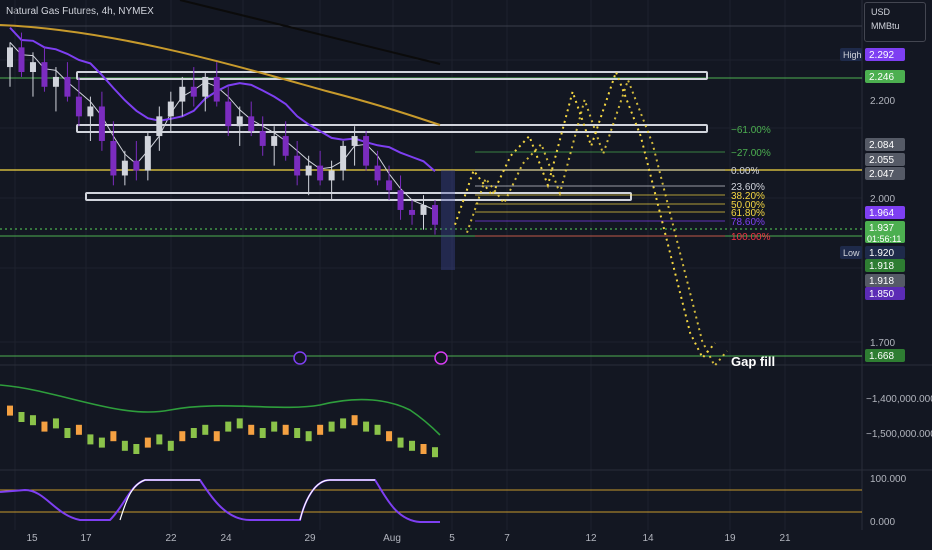  I want to click on indicator-signal-line, so click(220, 410).